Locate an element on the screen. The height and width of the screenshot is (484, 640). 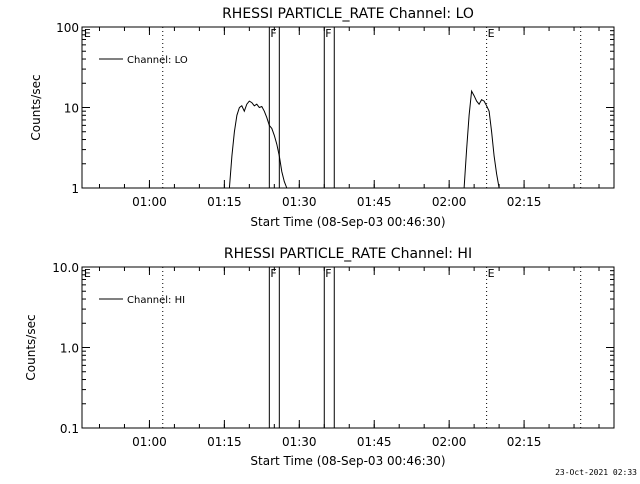
y-tick-label: 10.0 is located at coordinates (65, 268).